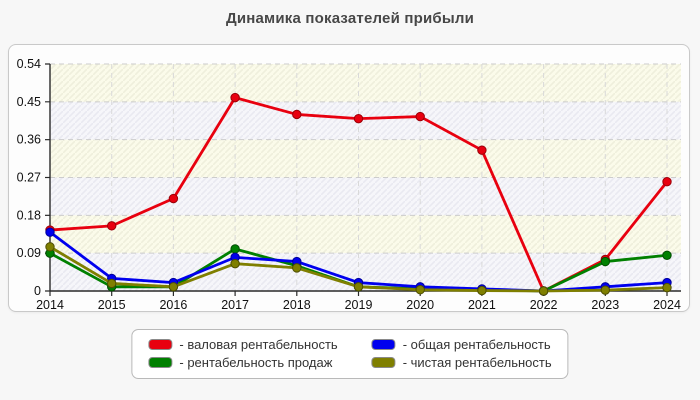 Image resolution: width=700 pixels, height=400 pixels. Describe the element at coordinates (667, 304) in the screenshot. I see `x-axis-tick-label: 2024` at that location.